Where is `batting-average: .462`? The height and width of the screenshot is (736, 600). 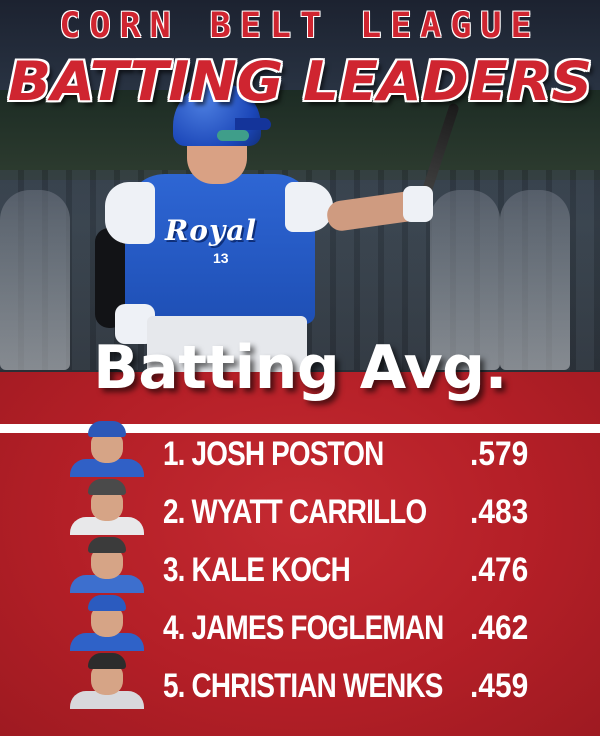
batting-average: .462 is located at coordinates (499, 628).